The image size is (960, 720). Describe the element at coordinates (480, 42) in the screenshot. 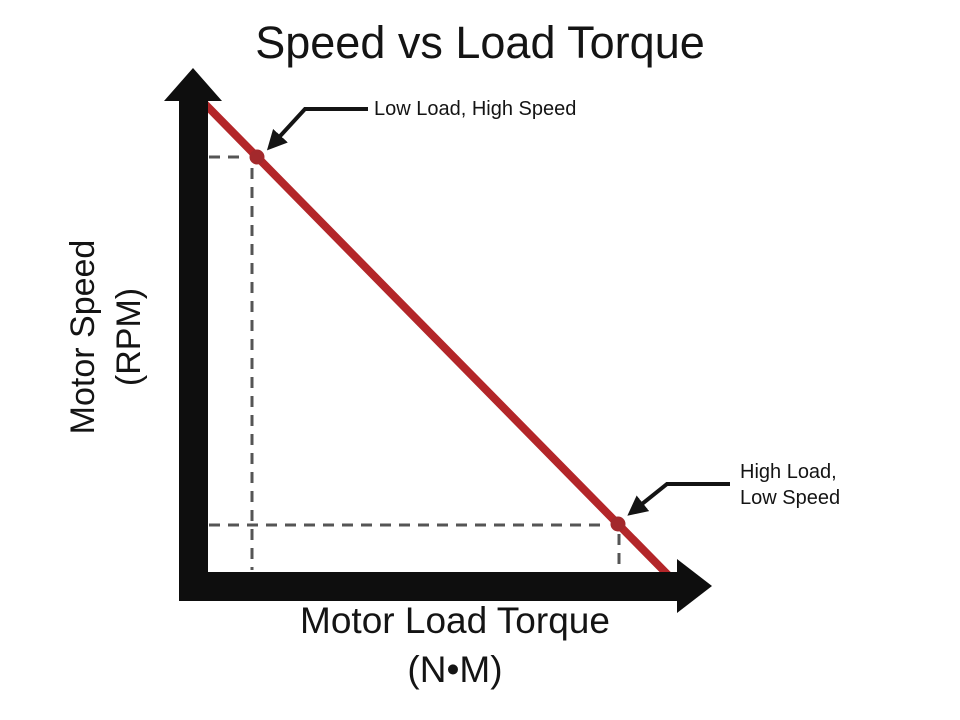

I see `chart-title: Speed vs Load Torque` at that location.